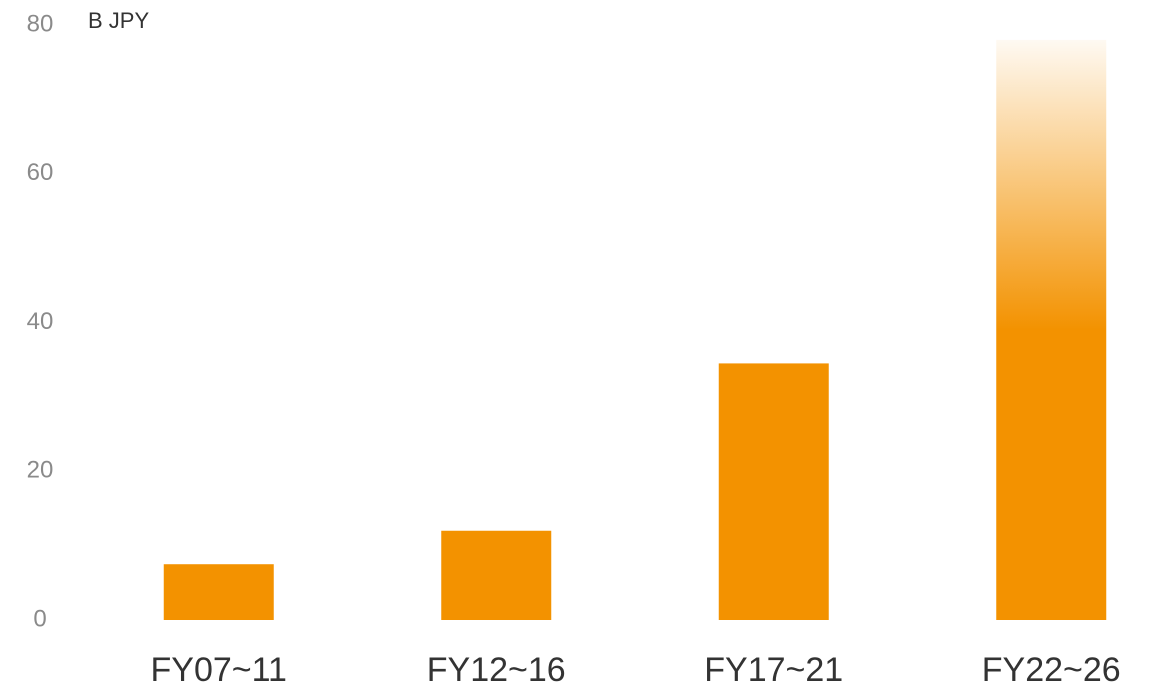 The height and width of the screenshot is (693, 1174). Describe the element at coordinates (496, 670) in the screenshot. I see `x-tick-label: FY12~16` at that location.